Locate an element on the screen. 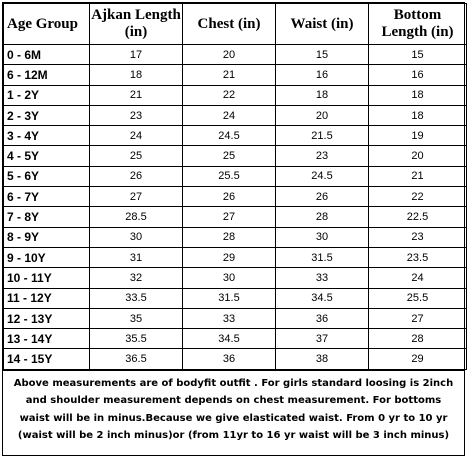  age-cell: 6 - 12M is located at coordinates (46, 75).